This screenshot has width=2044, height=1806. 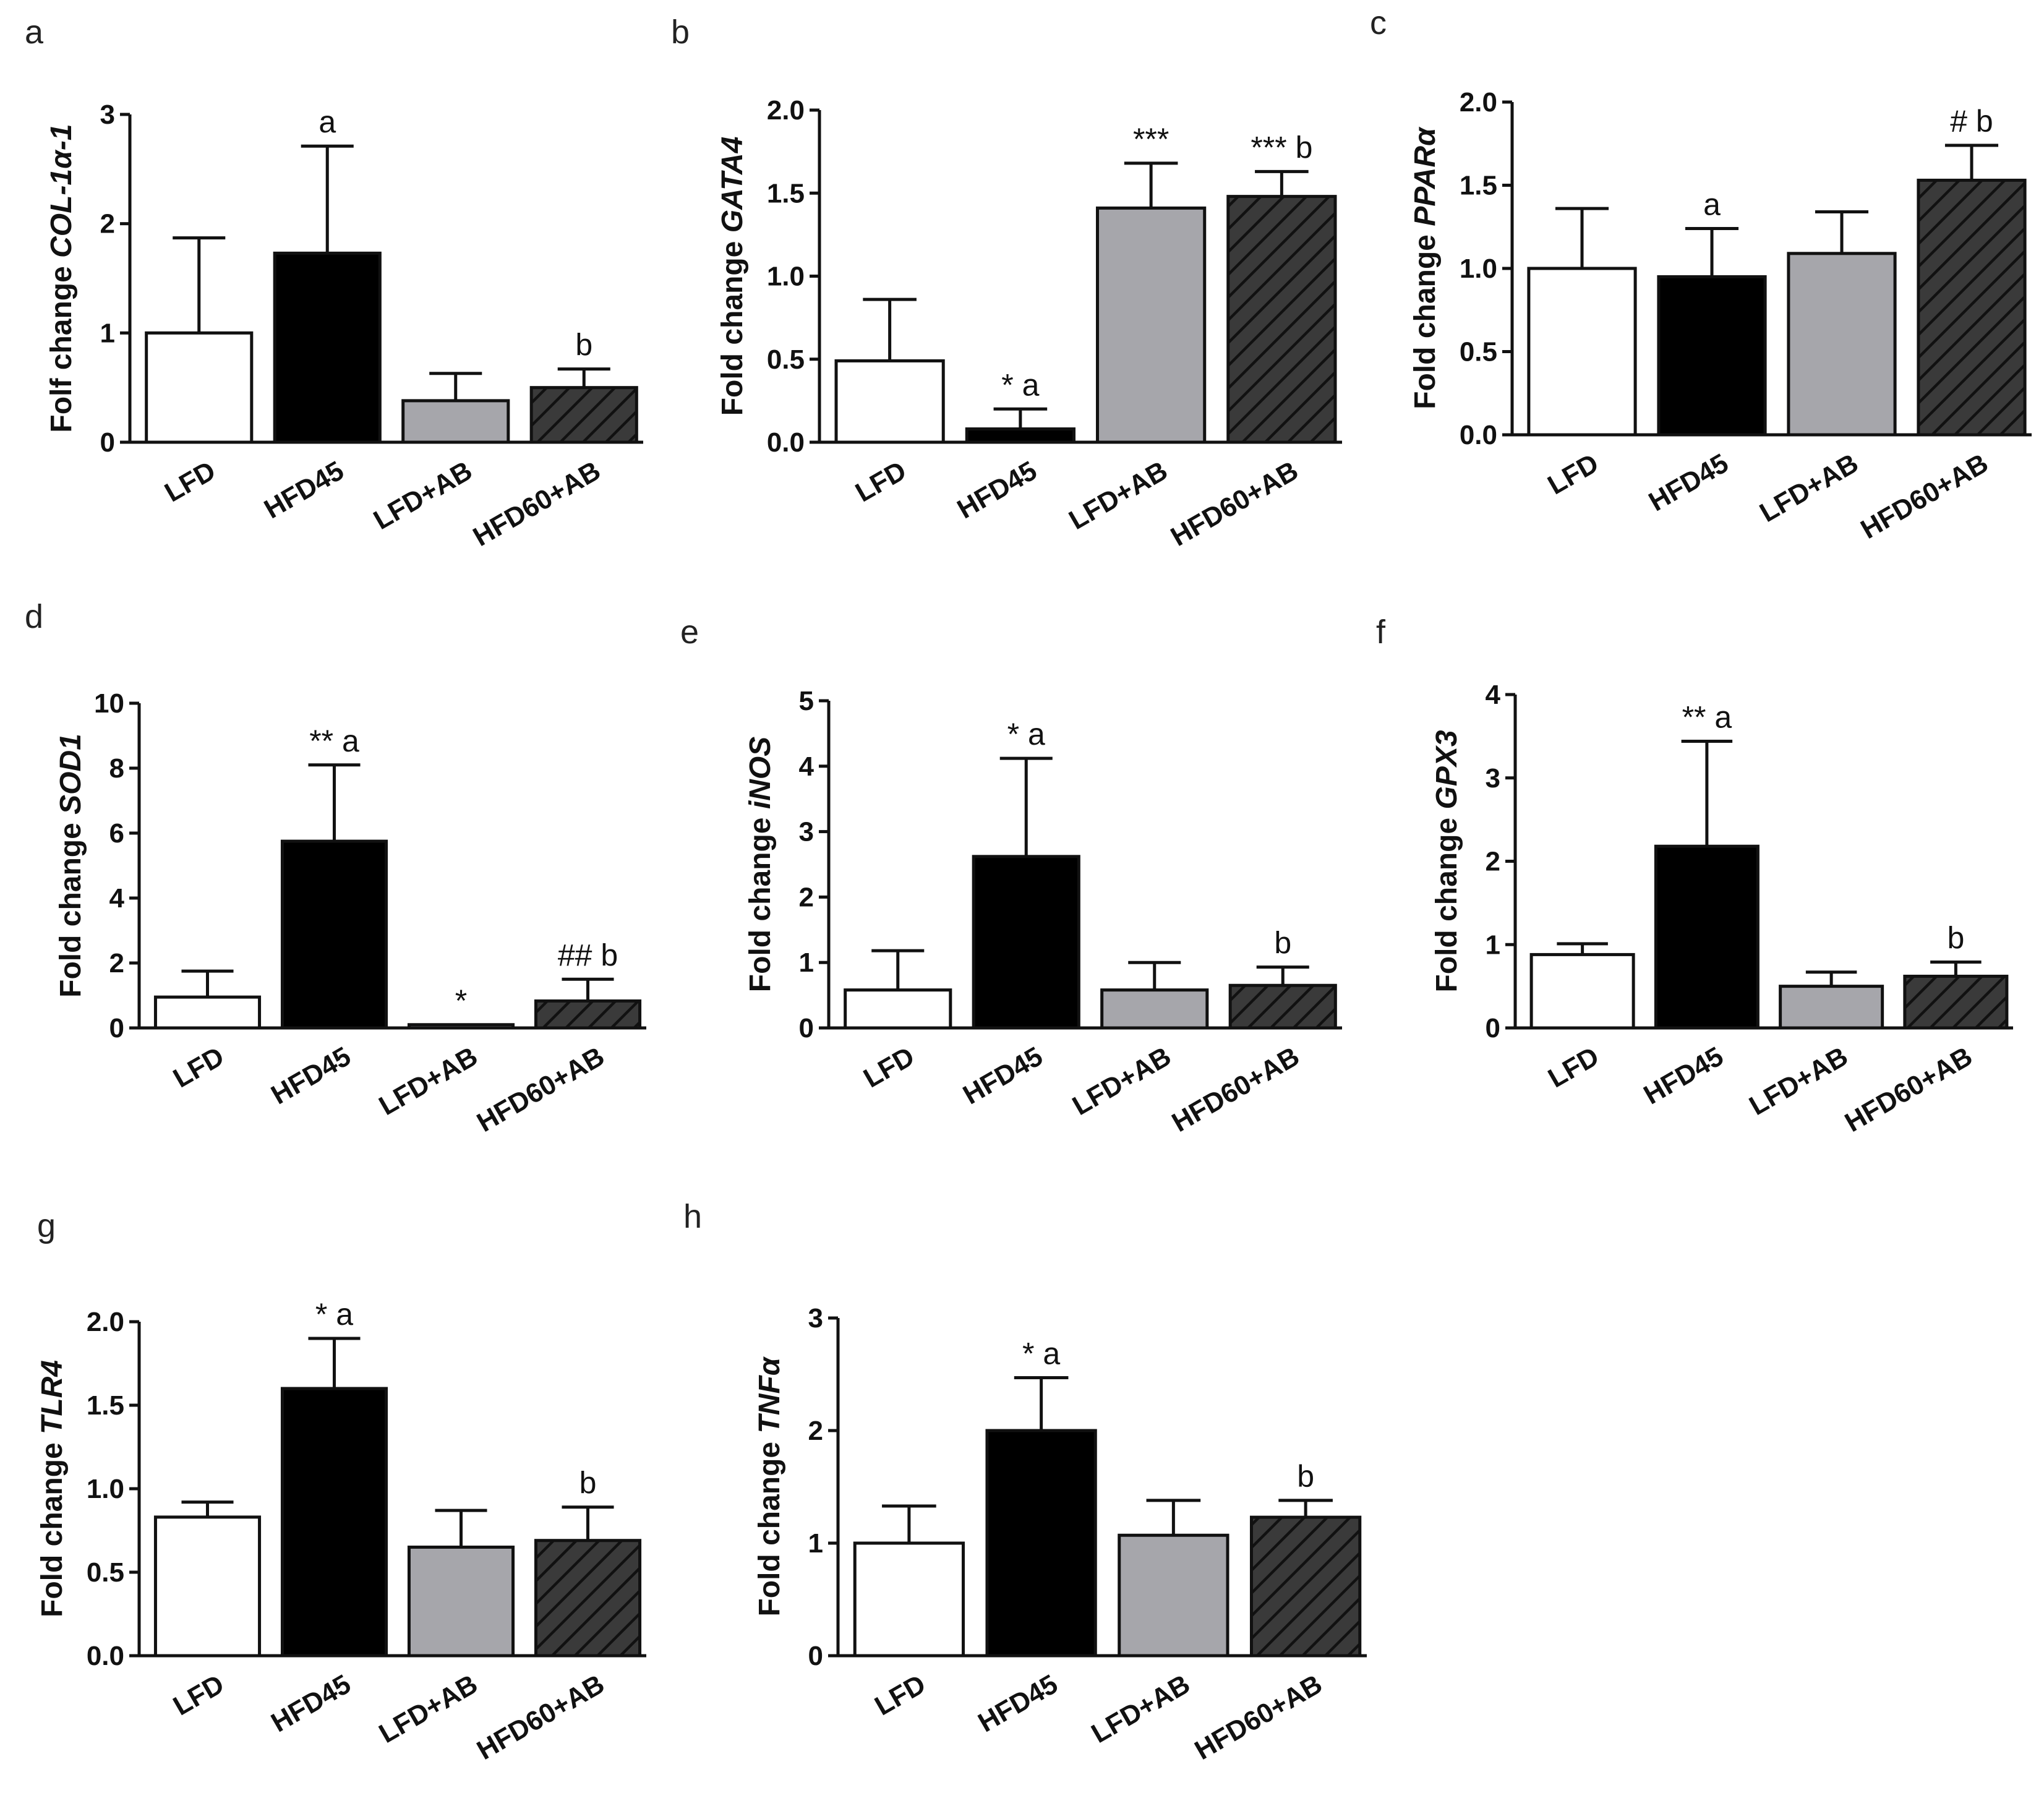 I want to click on panel-letter: b, so click(x=680, y=32).